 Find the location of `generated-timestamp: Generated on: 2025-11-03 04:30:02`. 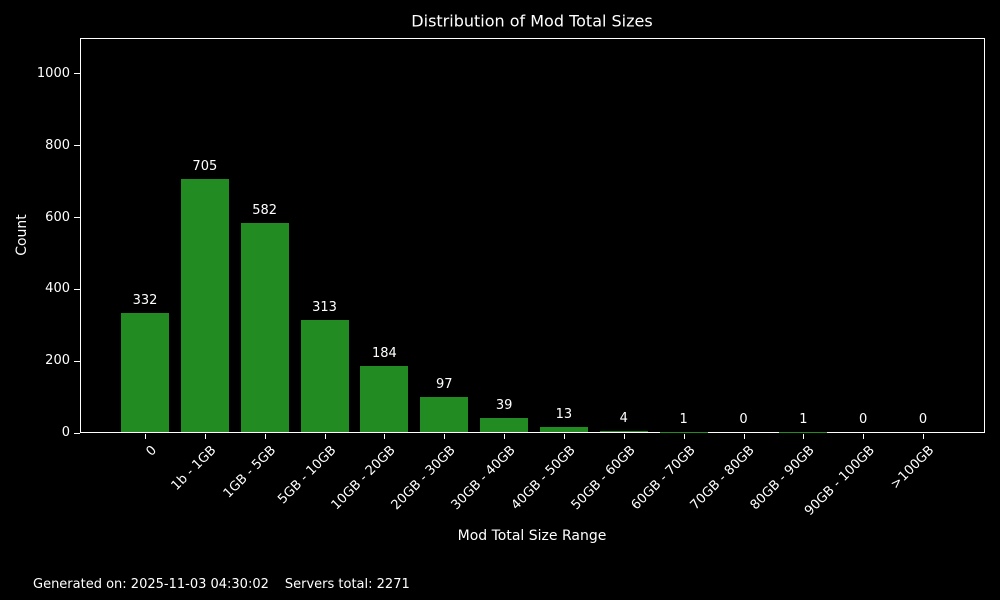

generated-timestamp: Generated on: 2025-11-03 04:30:02 is located at coordinates (151, 584).